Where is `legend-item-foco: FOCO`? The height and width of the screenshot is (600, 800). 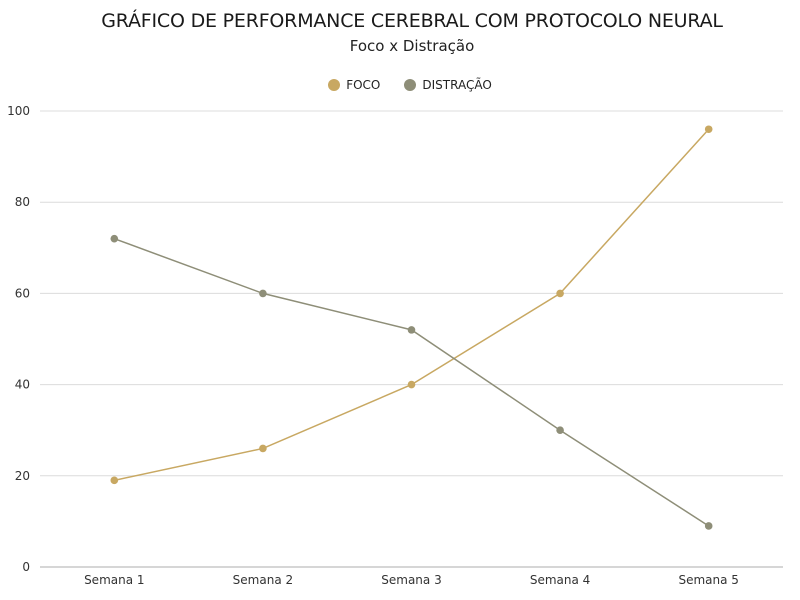
legend-item-foco: FOCO is located at coordinates (354, 85).